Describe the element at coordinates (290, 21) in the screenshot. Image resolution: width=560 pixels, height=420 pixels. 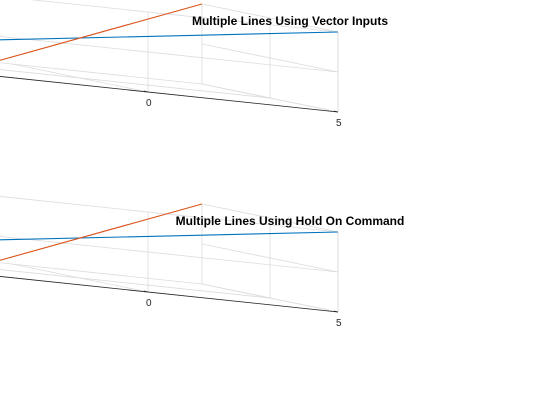
I see `chart-title: Multiple Lines Using Vector Inputs` at that location.